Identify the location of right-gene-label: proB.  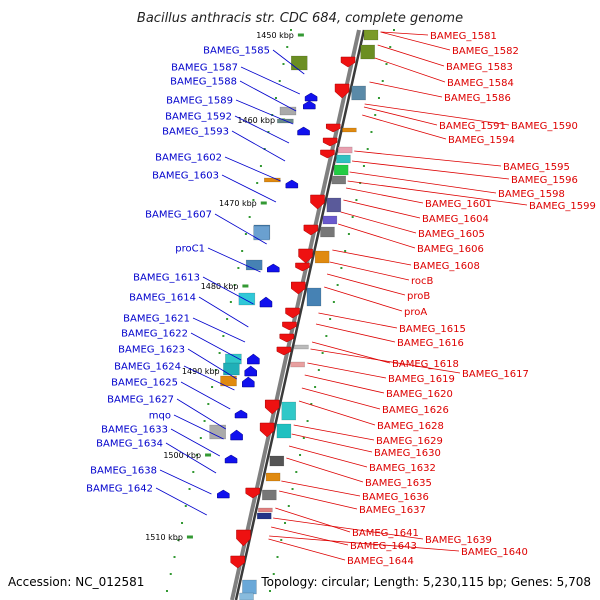
(418, 296).